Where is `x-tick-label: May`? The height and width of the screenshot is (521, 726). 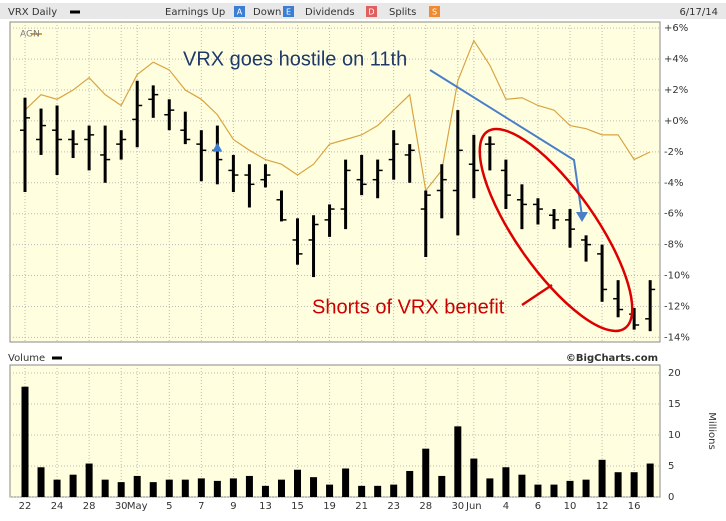
x-tick-label: May is located at coordinates (137, 506).